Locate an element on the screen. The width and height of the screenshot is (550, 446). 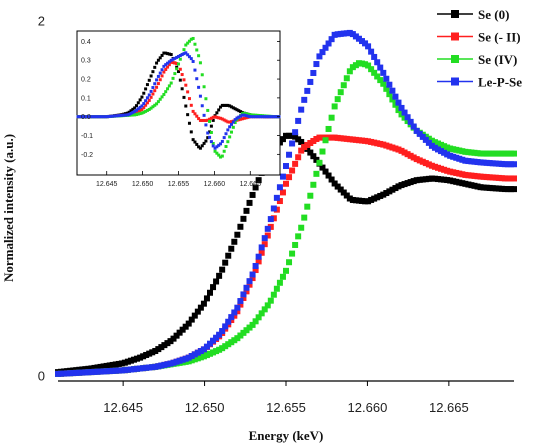
x-tick-label: 12.650 is located at coordinates (205, 407).